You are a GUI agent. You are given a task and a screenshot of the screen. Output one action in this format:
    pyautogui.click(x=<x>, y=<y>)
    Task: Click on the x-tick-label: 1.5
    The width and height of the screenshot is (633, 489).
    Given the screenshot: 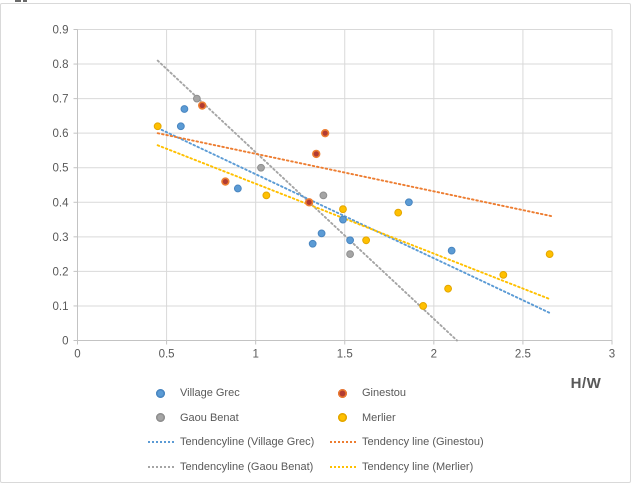 What is the action you would take?
    pyautogui.click(x=345, y=355)
    